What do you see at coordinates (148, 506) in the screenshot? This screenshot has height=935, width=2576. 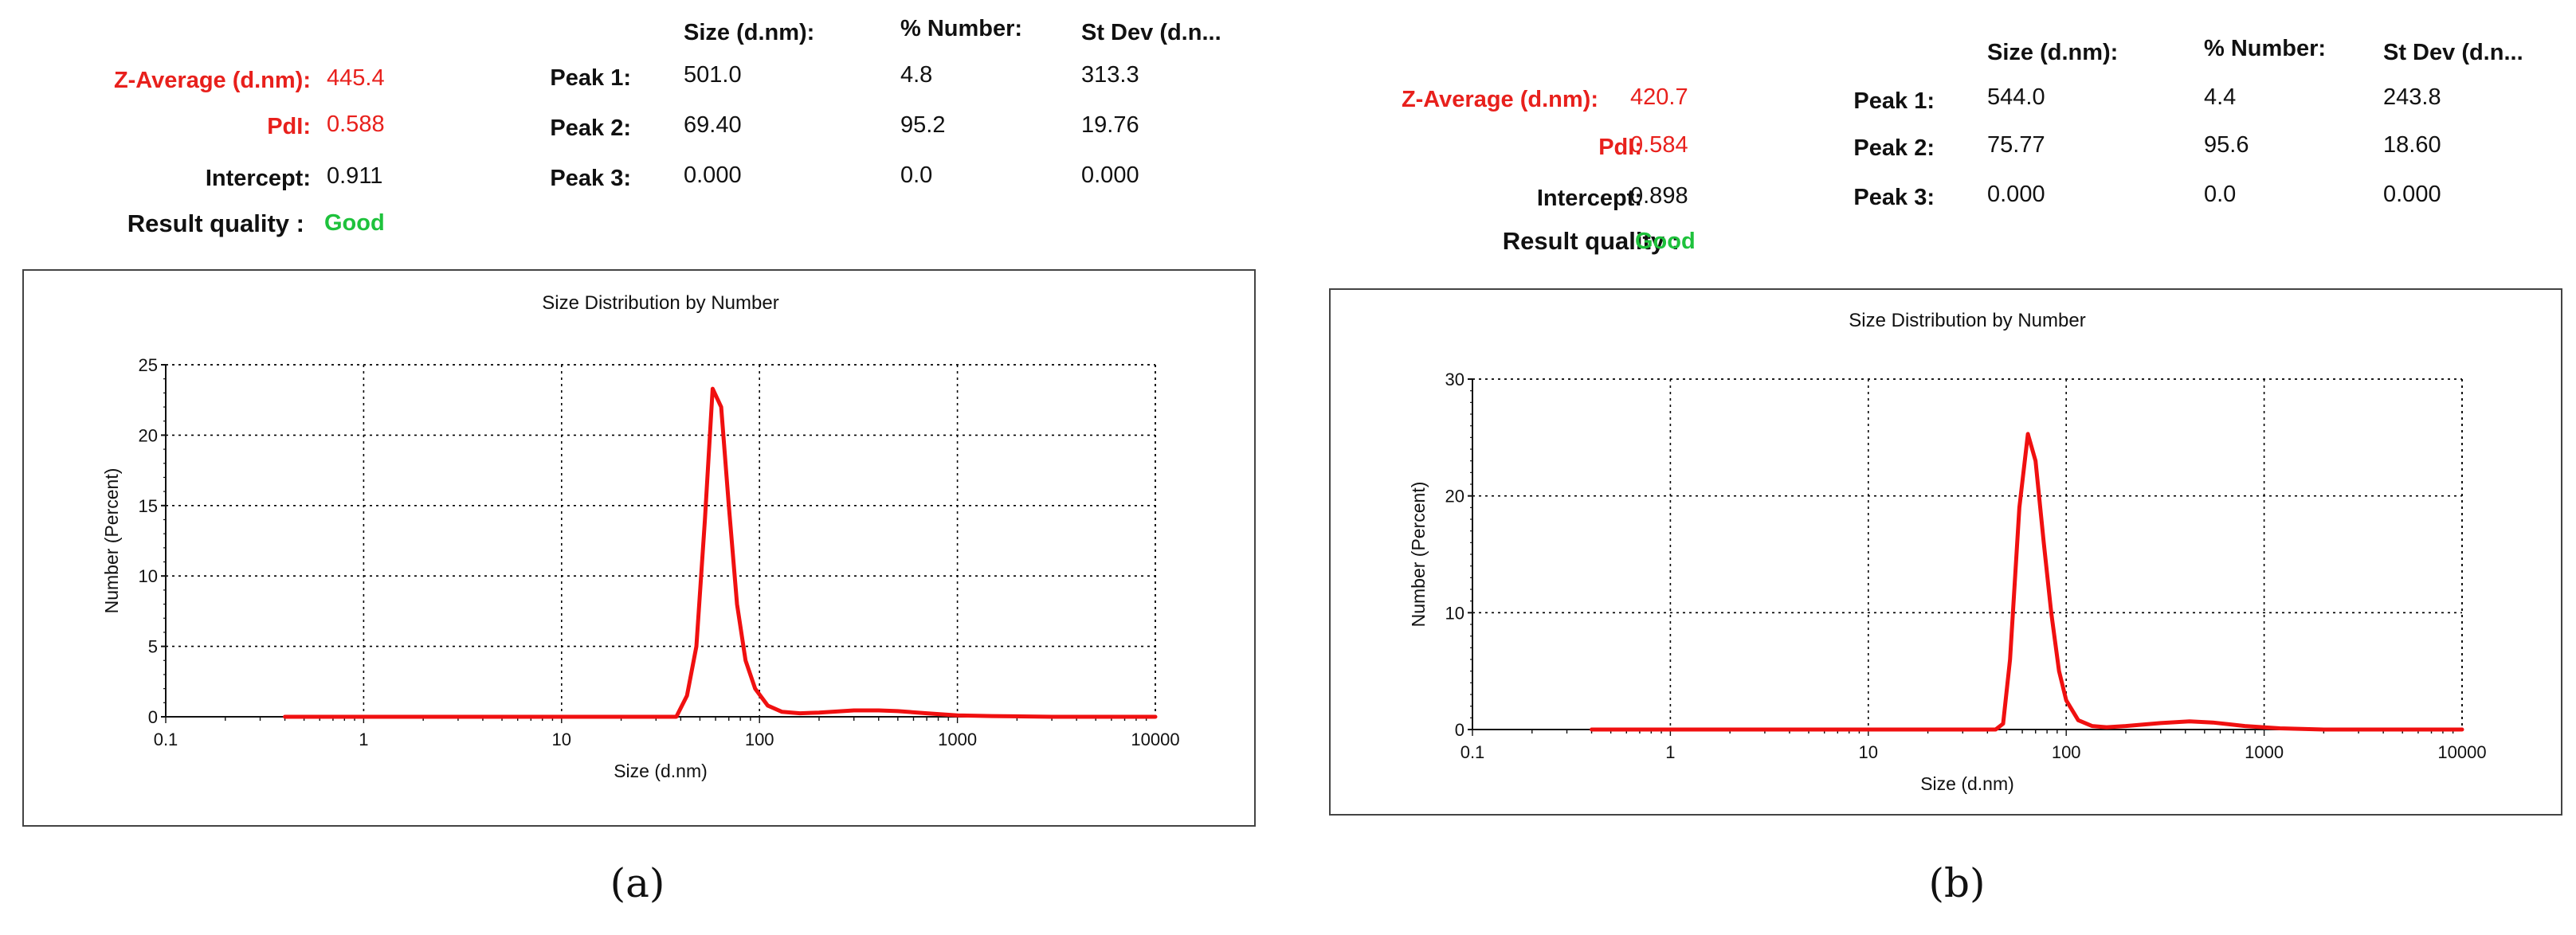 I see `y-tick-label: 15` at bounding box center [148, 506].